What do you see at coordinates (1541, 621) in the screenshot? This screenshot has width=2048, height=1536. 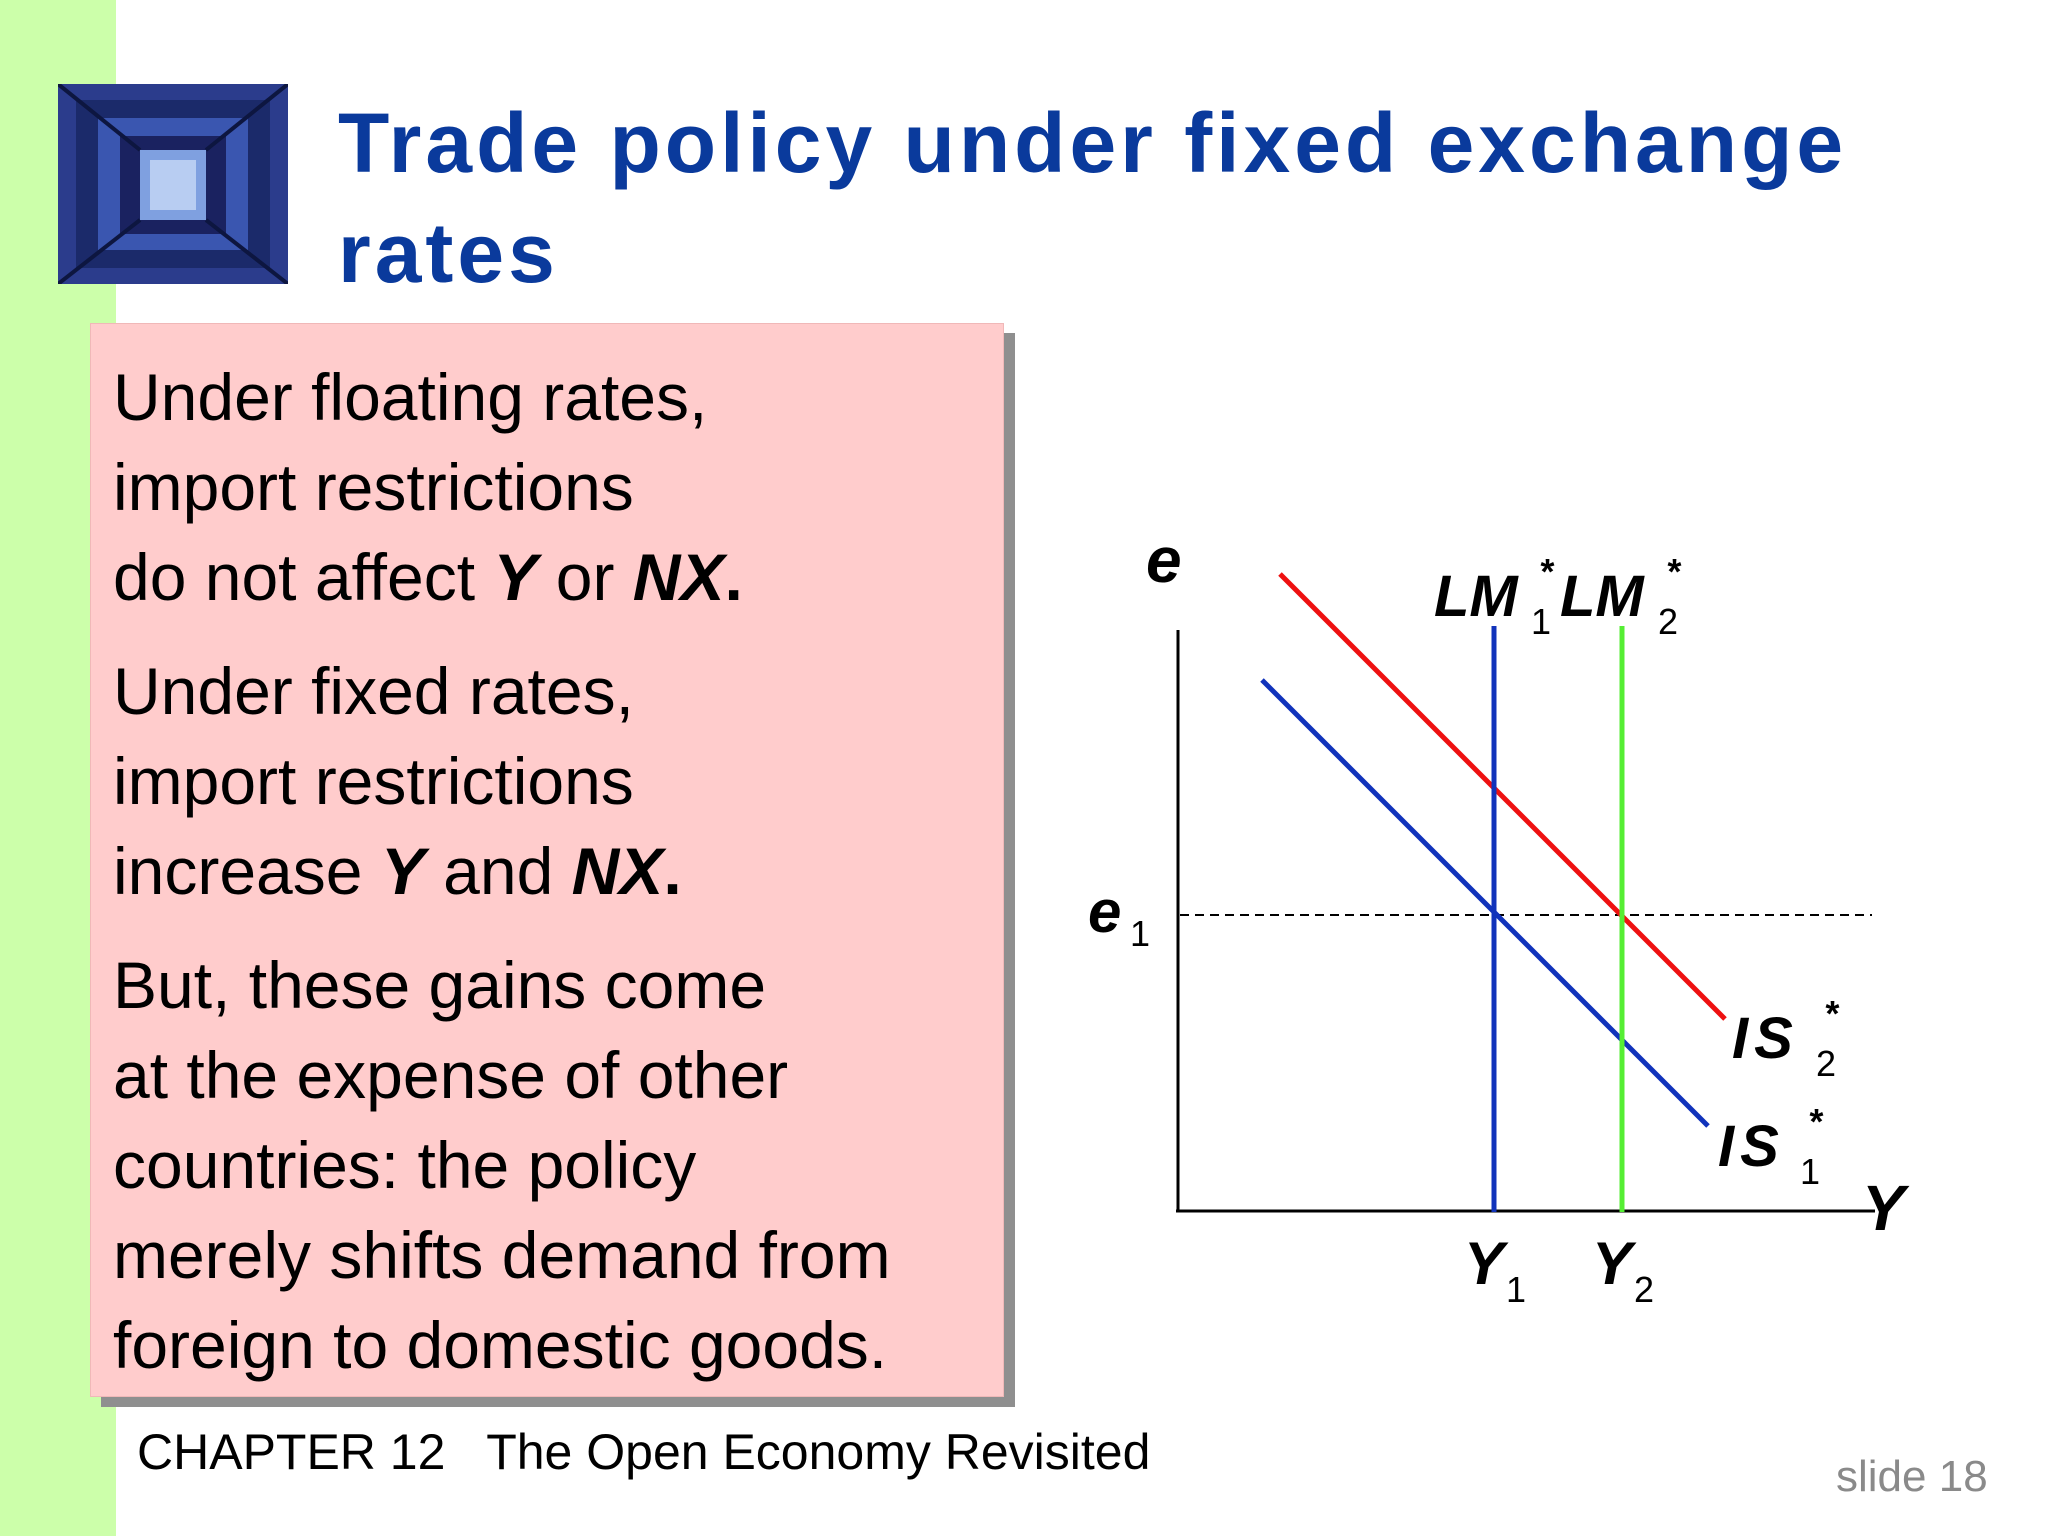 I see `lm1-subscript: 1` at bounding box center [1541, 621].